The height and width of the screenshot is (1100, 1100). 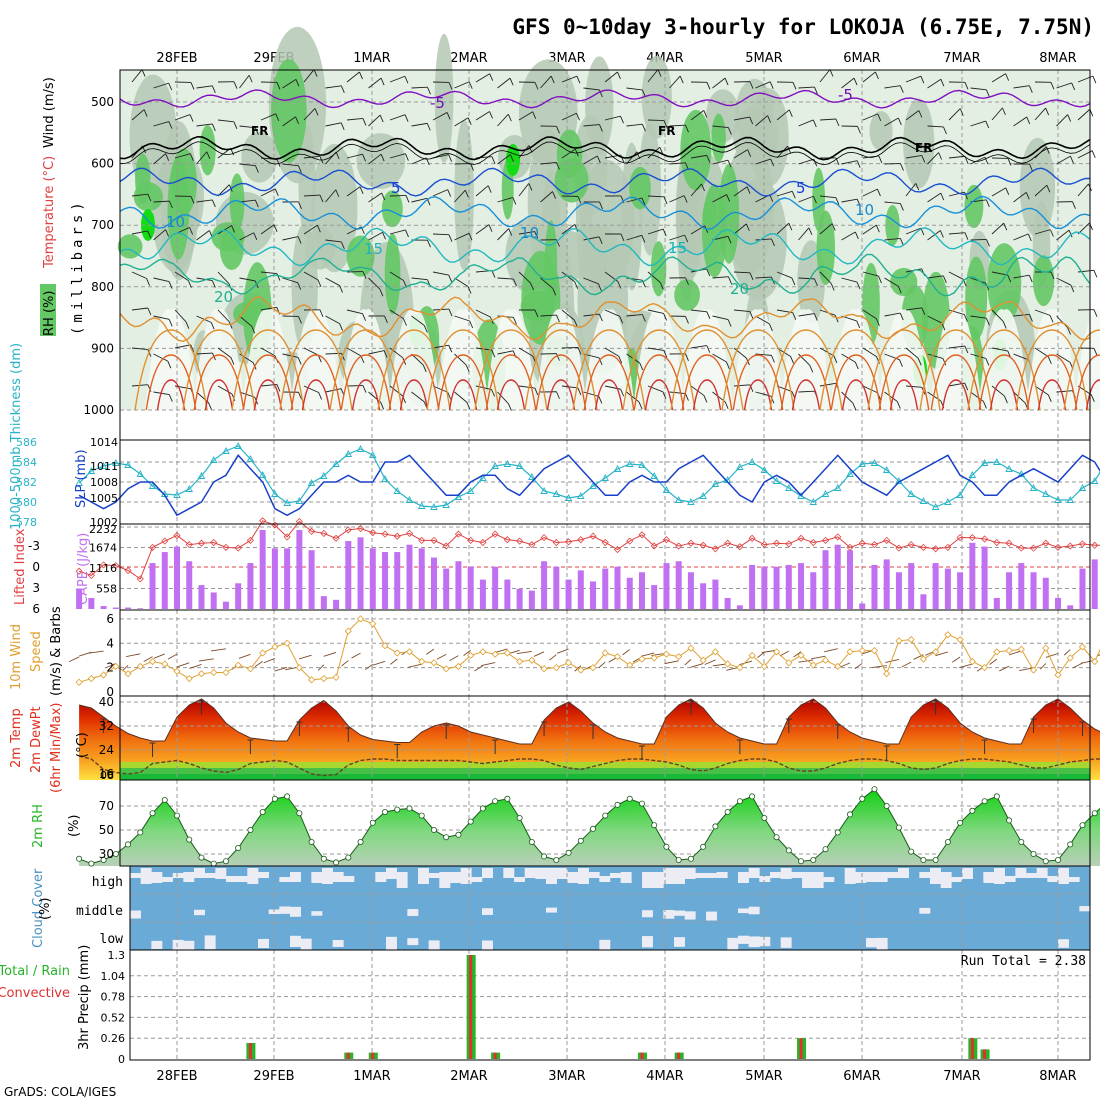 What do you see at coordinates (861, 1076) in the screenshot?
I see `date-label: 6MAR` at bounding box center [861, 1076].